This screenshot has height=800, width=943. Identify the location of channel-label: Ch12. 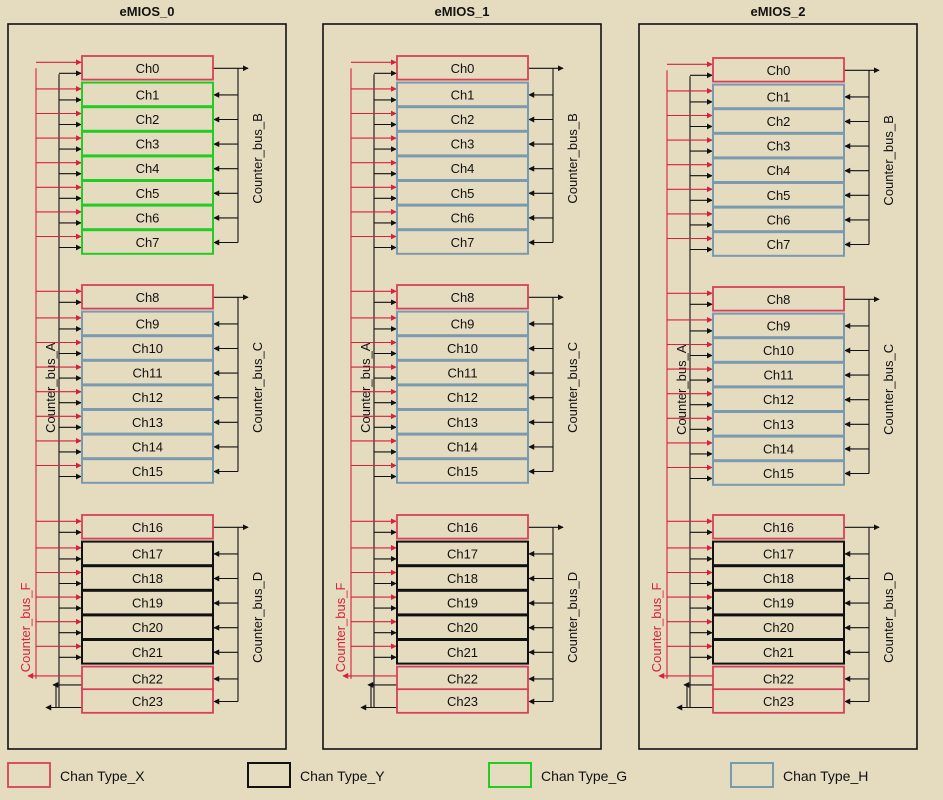
(462, 397).